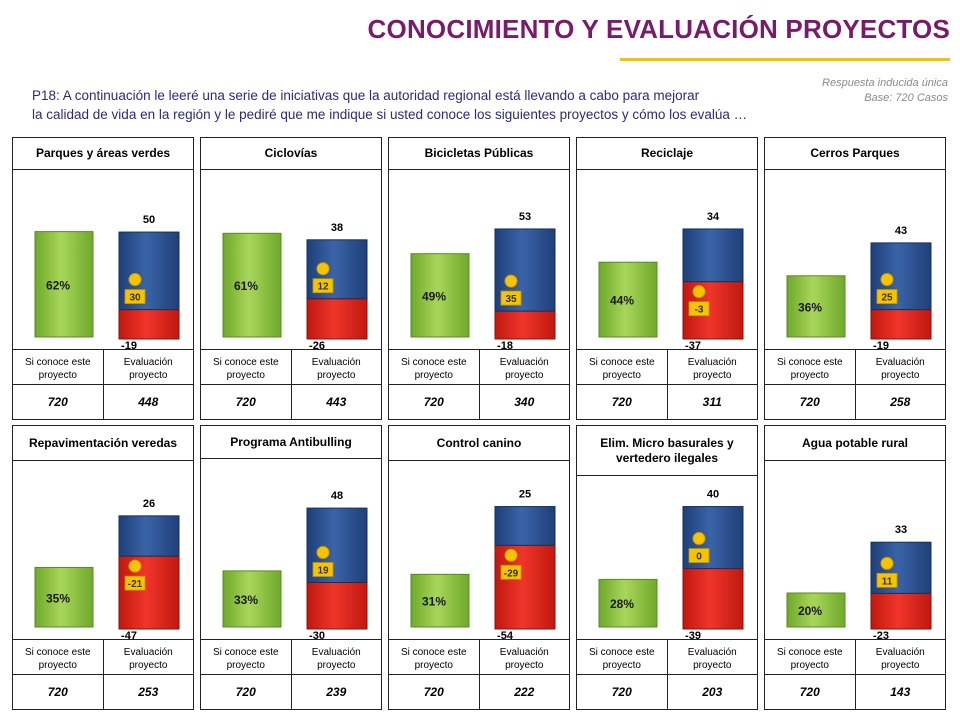  I want to click on know-pct-label: 36%, so click(810, 307).